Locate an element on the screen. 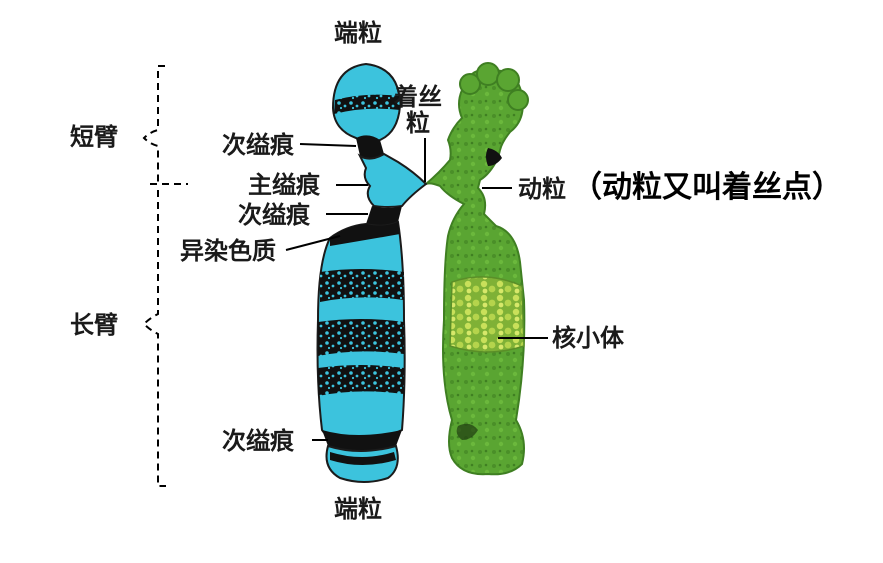 This screenshot has width=883, height=563. label-kinetochore-line2: 粒 is located at coordinates (418, 123).